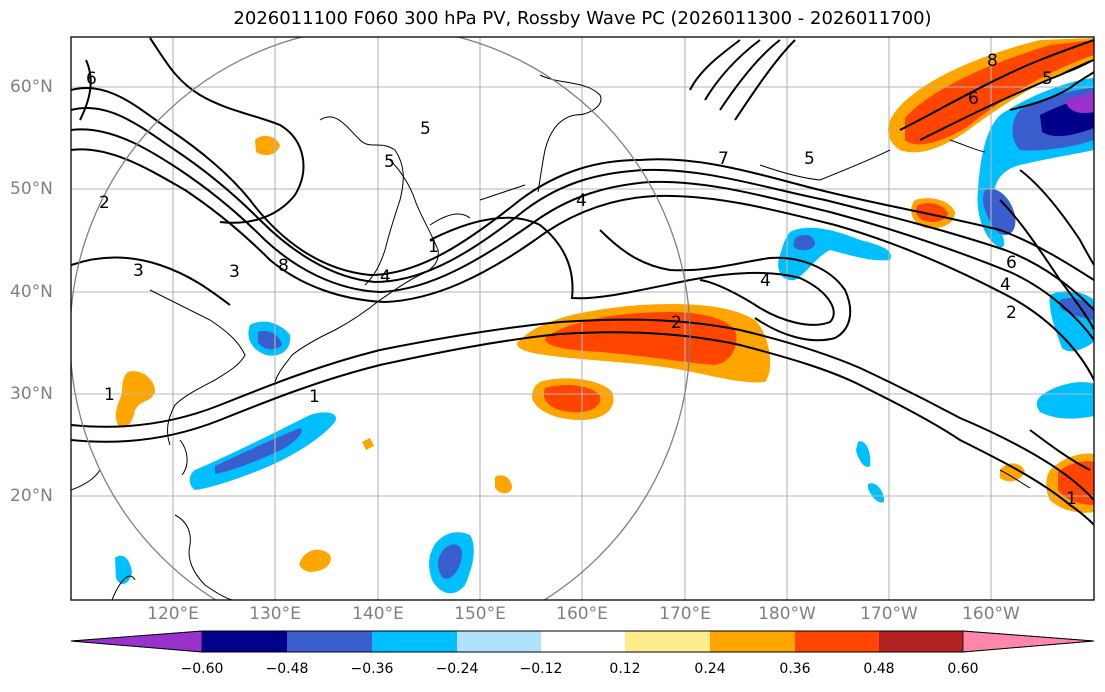 This screenshot has height=692, width=1105. Describe the element at coordinates (173, 614) in the screenshot. I see `lon-label: 120°E` at that location.